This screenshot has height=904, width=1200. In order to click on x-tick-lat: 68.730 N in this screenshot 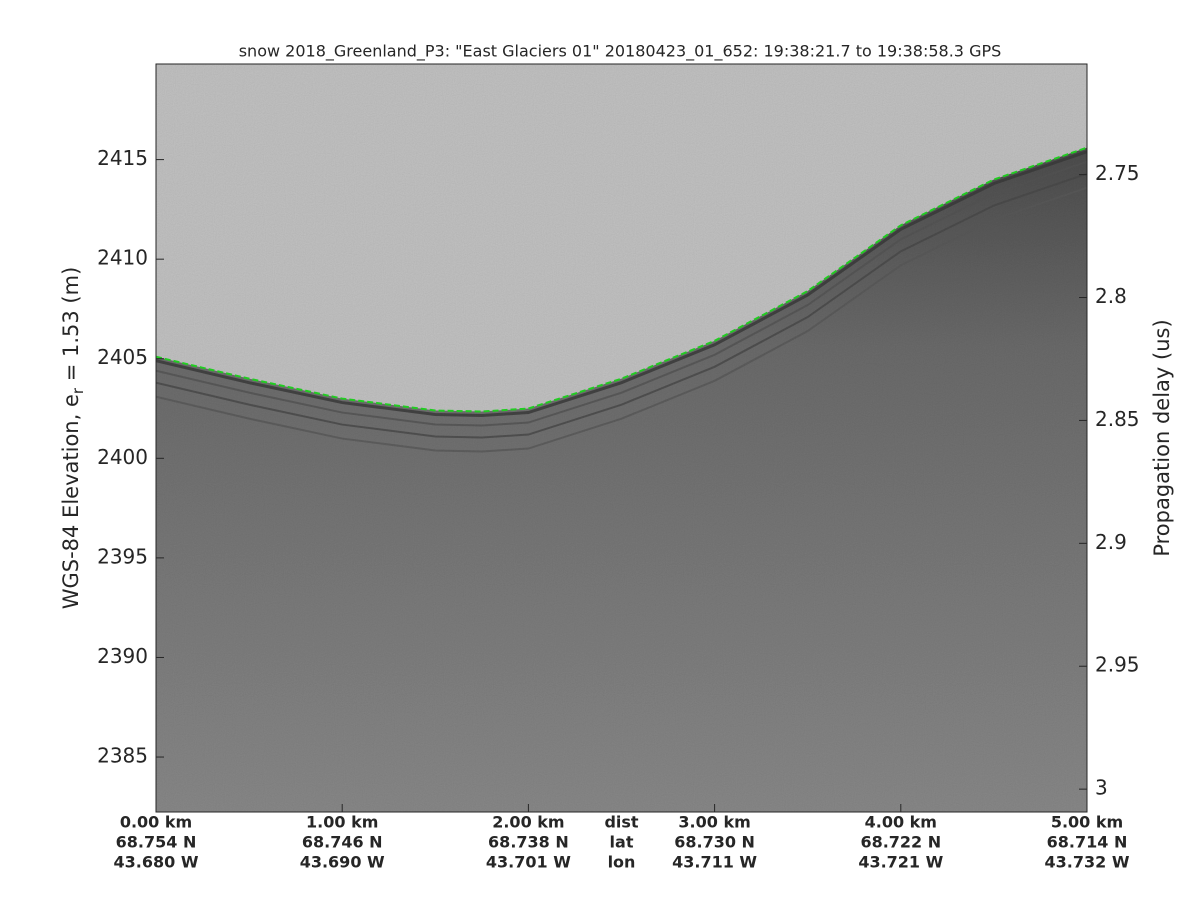, I will do `click(714, 842)`.